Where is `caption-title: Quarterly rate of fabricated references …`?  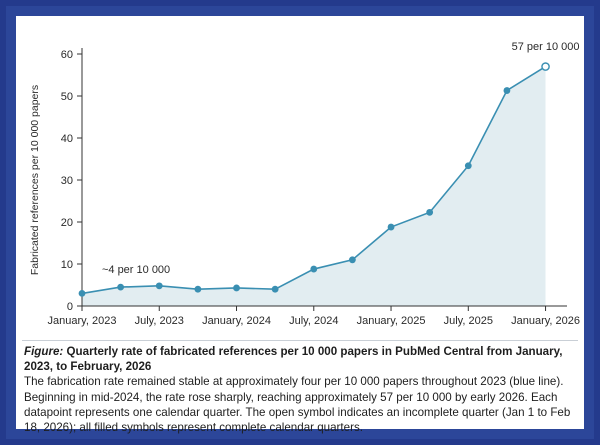 caption-title: Quarterly rate of fabricated references … is located at coordinates (293, 359).